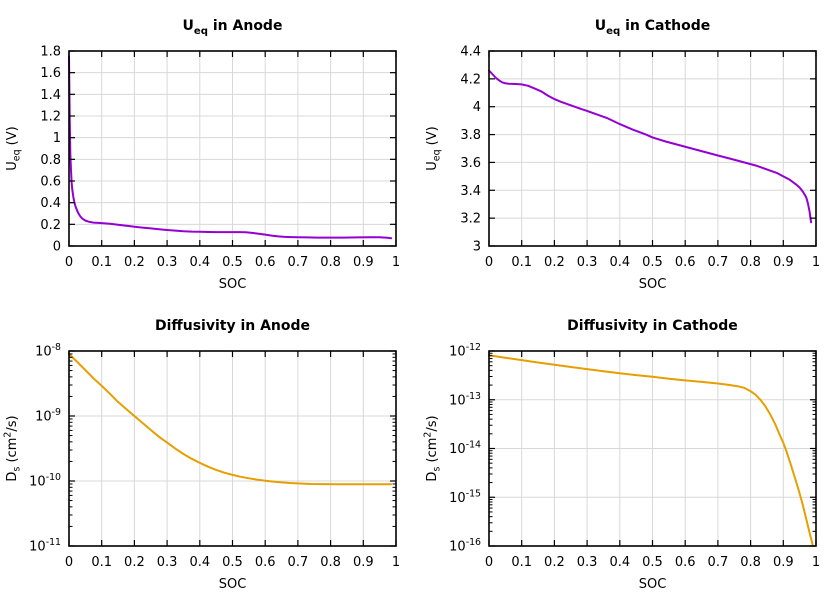  I want to click on svg-text: 10⁻¹⁵, so click(465, 496).